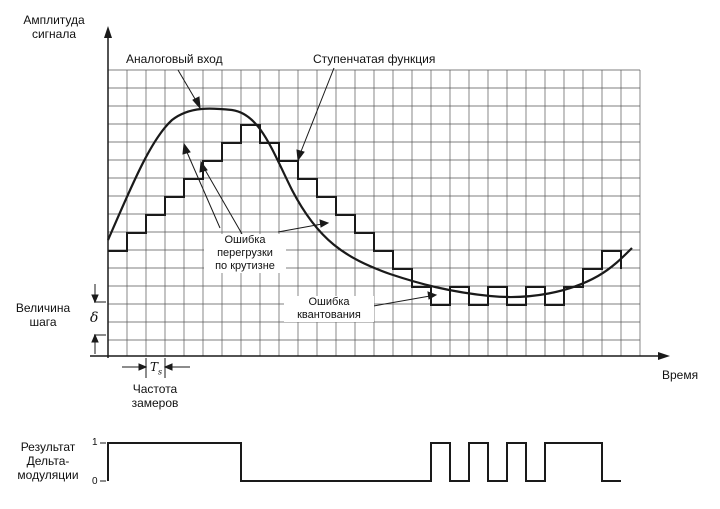 The height and width of the screenshot is (509, 720). I want to click on x-axis-label: Время, so click(680, 375).